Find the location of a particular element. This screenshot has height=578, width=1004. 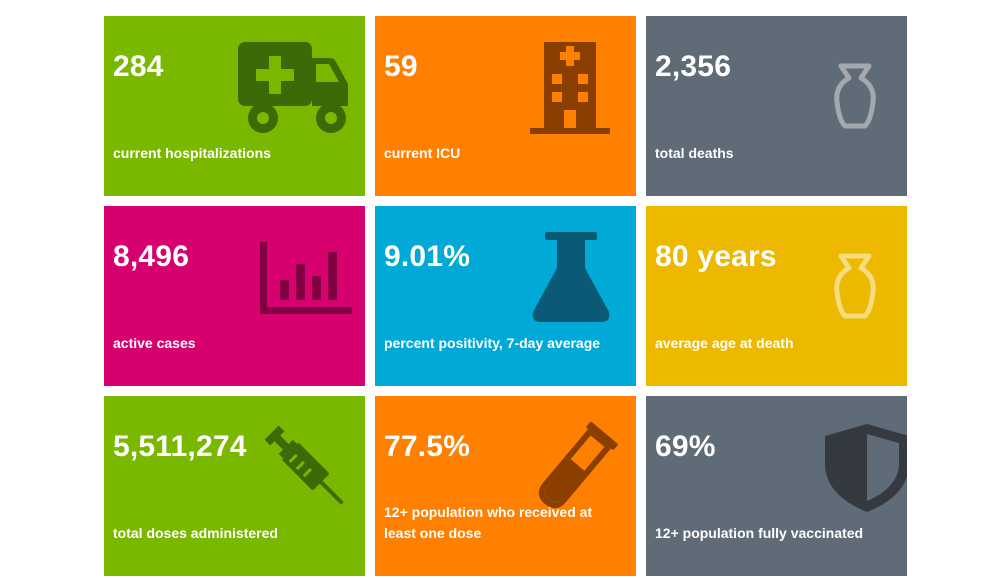

test-tube-icon is located at coordinates (578, 465).